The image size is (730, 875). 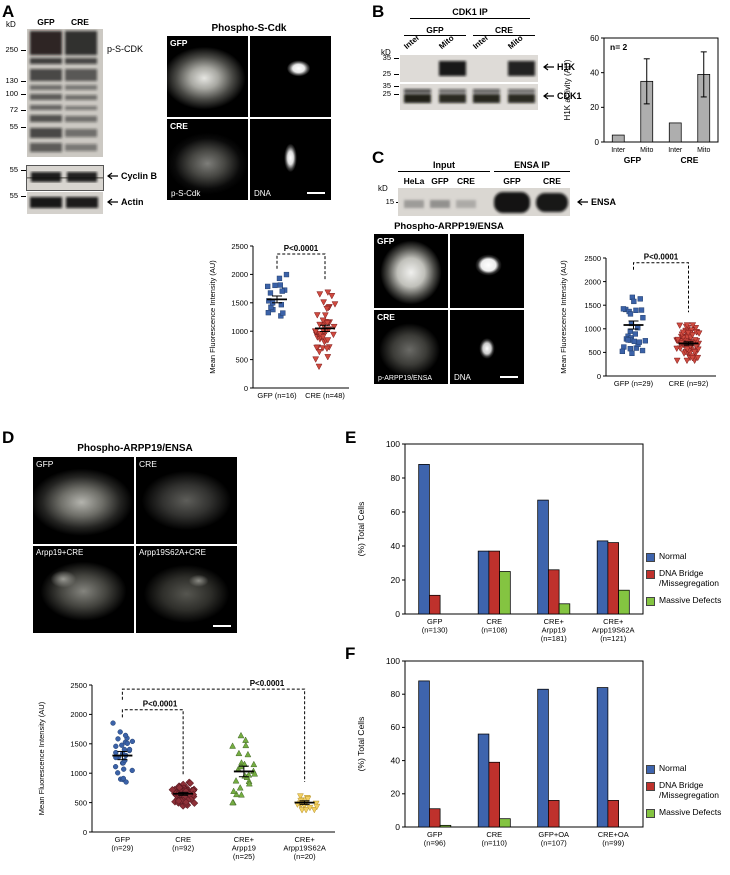 What do you see at coordinates (122, 844) in the screenshot?
I see `svg-text:GFP(n=29): GFP (n=29)` at bounding box center [122, 844].